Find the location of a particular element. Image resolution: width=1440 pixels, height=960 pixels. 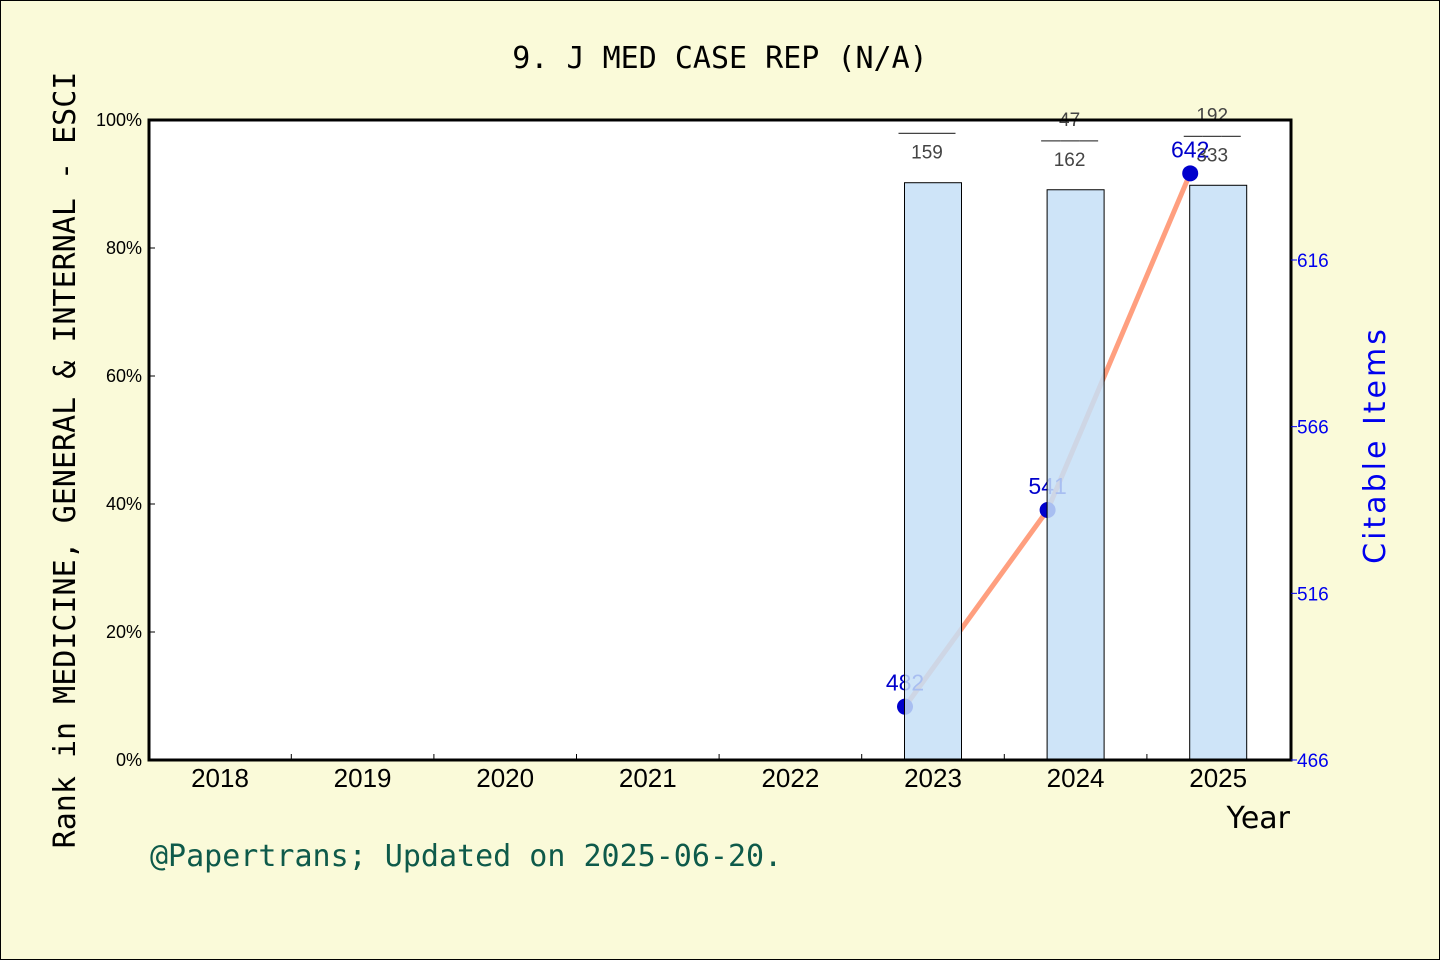

x-tick-label: 2020 is located at coordinates (505, 778).